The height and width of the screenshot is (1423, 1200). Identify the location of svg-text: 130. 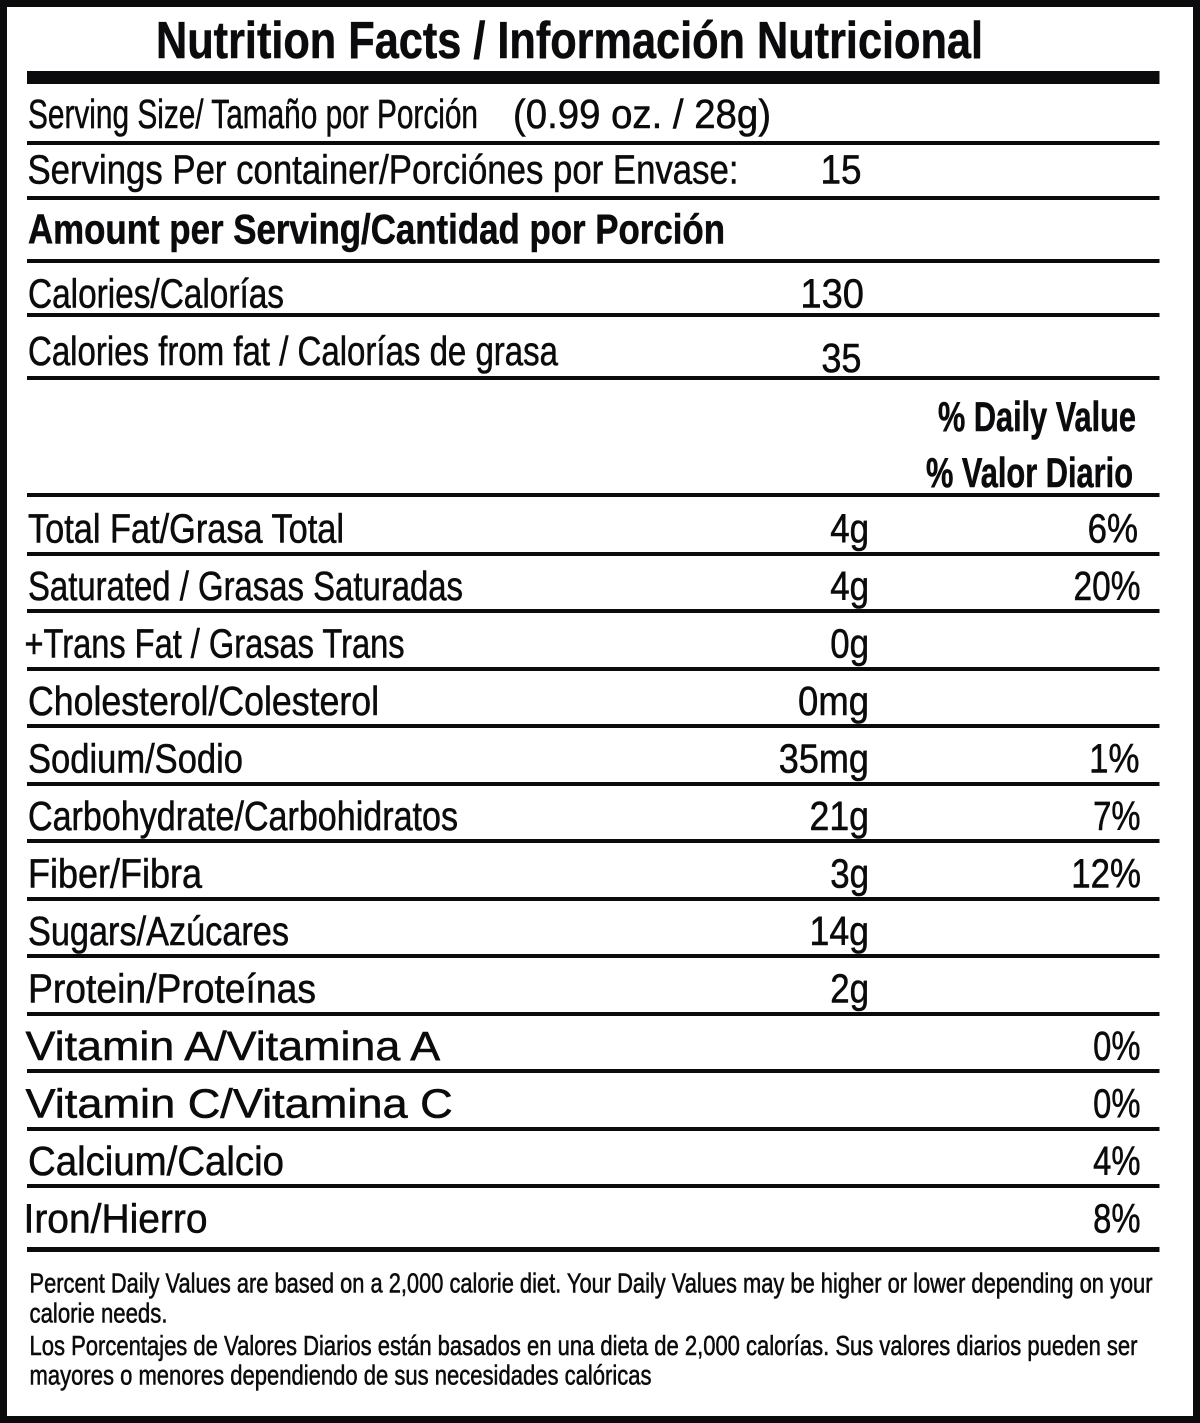
(832, 294).